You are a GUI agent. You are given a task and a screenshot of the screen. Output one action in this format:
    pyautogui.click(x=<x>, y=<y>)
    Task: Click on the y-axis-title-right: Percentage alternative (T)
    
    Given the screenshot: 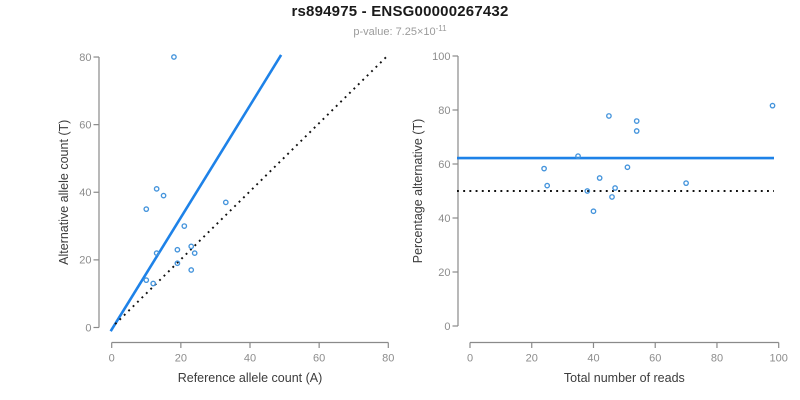 What is the action you would take?
    pyautogui.click(x=418, y=191)
    